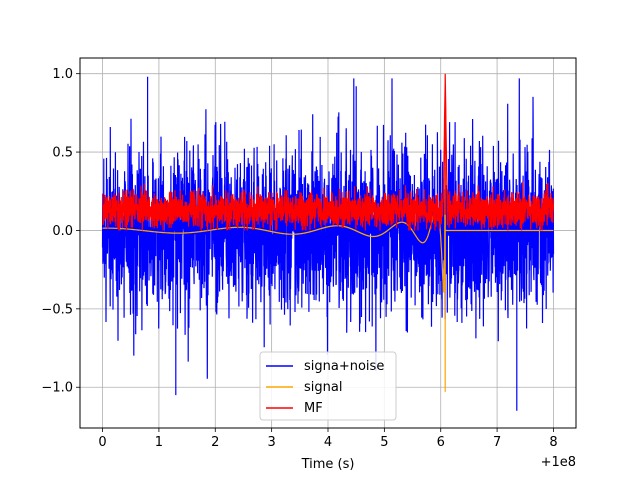 The height and width of the screenshot is (480, 640). Describe the element at coordinates (344, 366) in the screenshot. I see `legend-label-signal-noise: signa+noise` at that location.